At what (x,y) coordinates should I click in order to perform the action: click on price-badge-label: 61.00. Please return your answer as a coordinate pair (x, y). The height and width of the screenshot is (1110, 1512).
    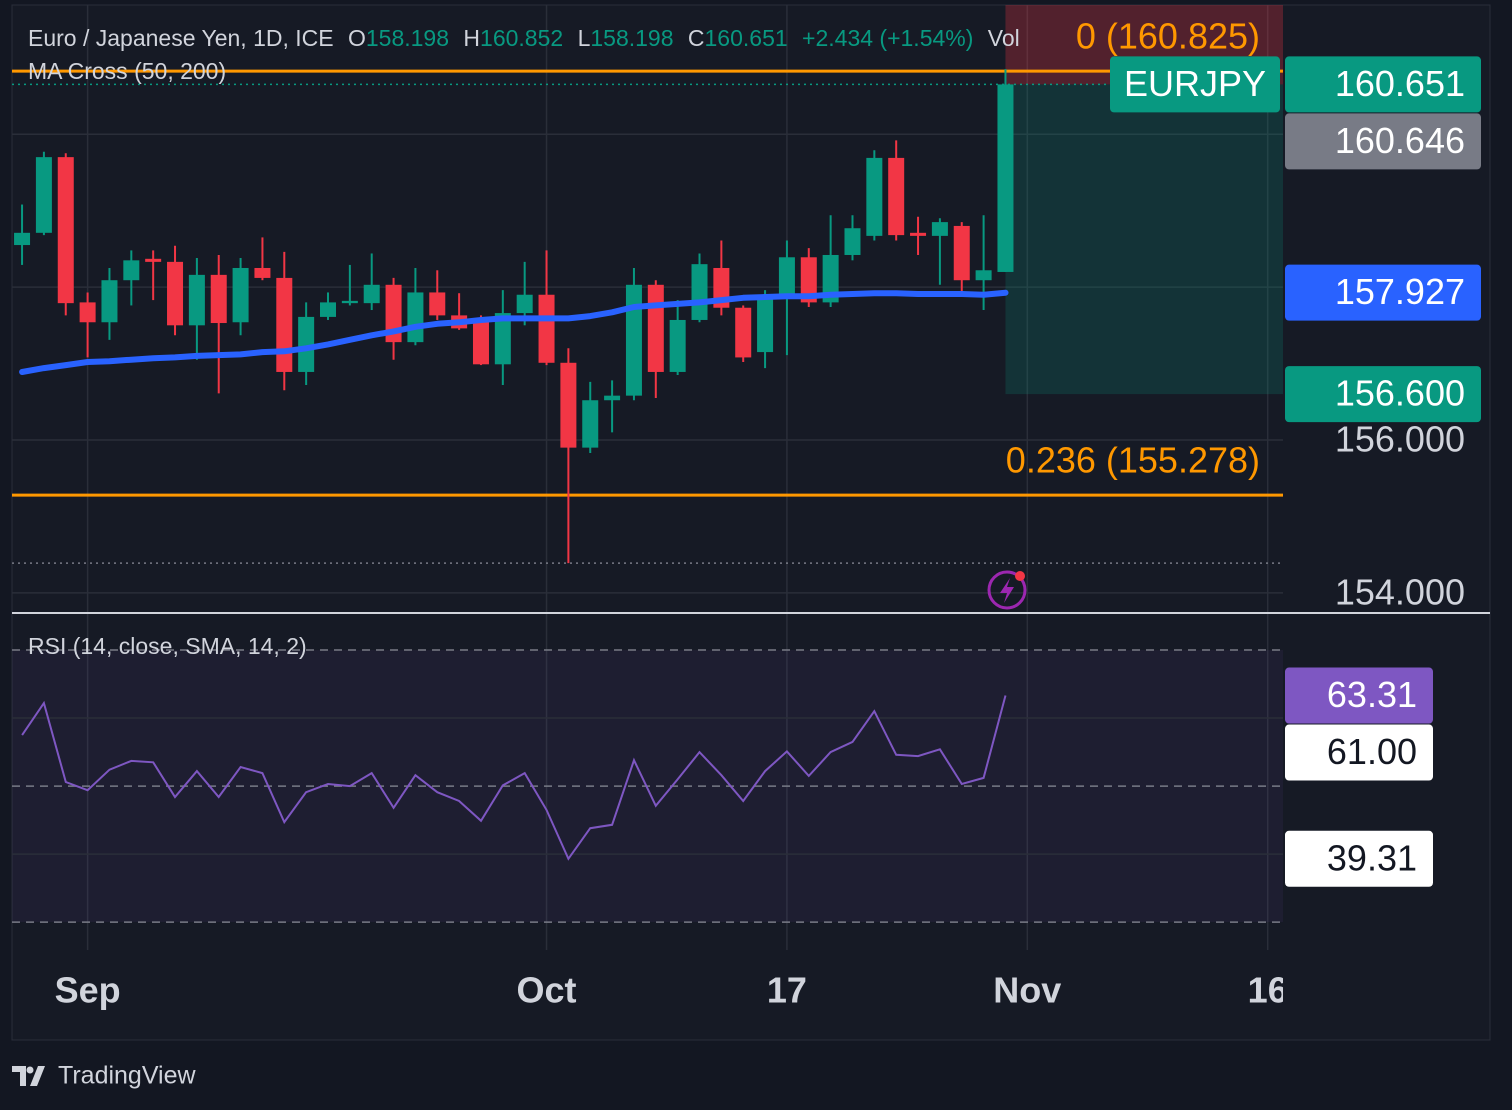
    Looking at the image, I should click on (1372, 751).